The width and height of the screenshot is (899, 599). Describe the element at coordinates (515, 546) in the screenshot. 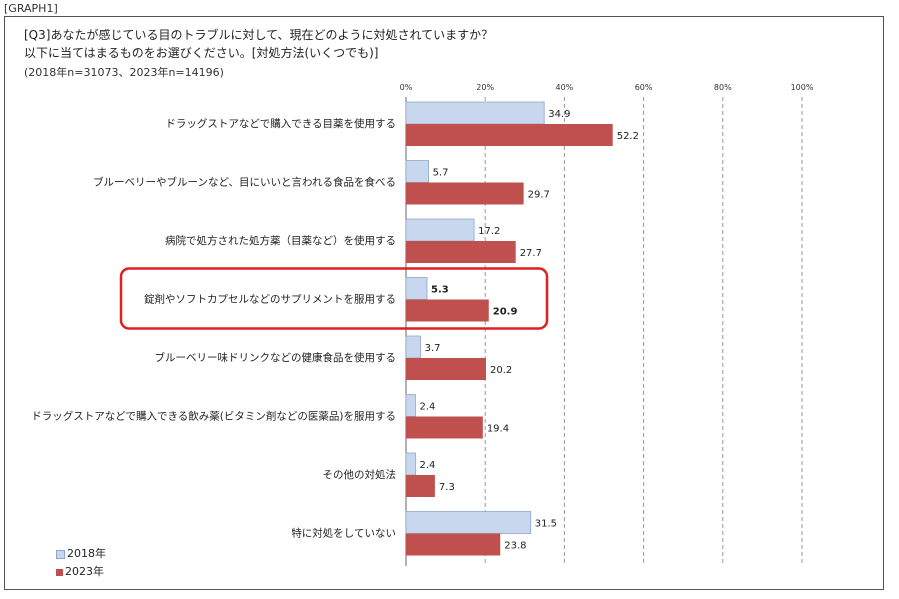

I see `value-label-2023: 23.8` at that location.